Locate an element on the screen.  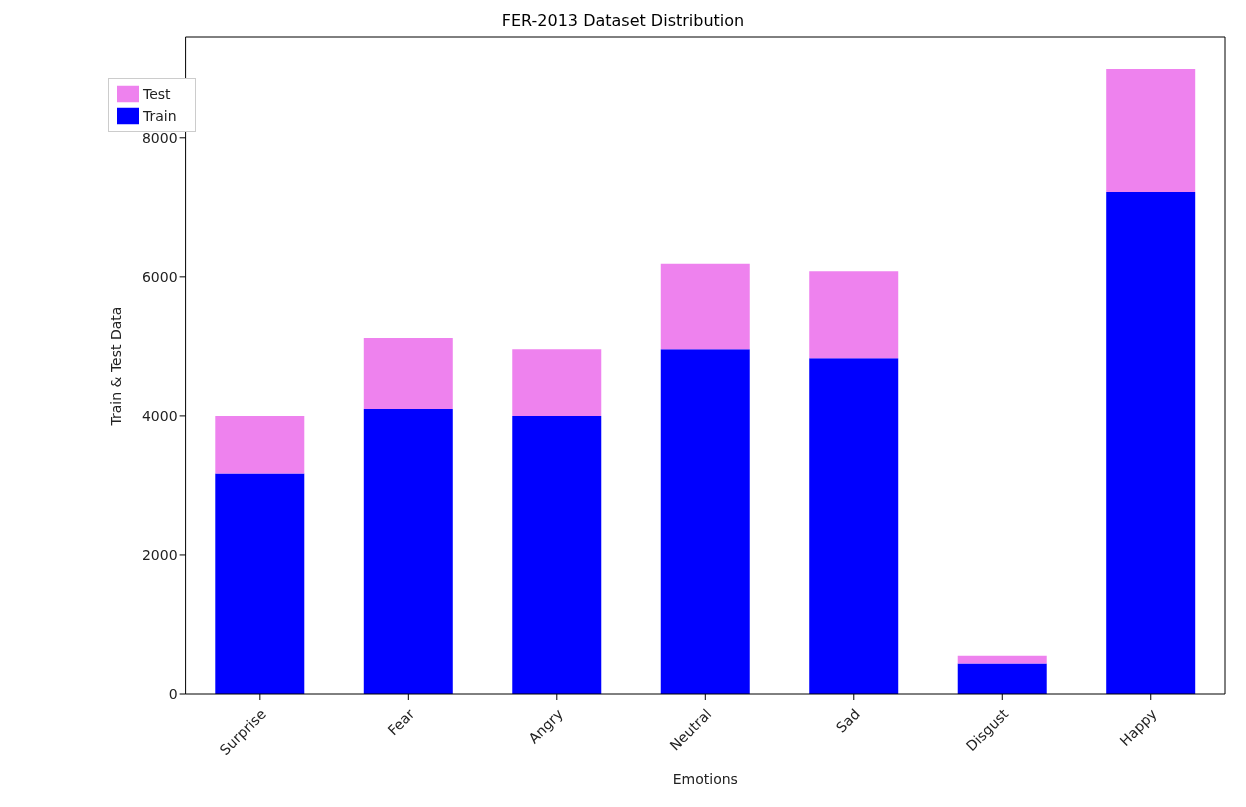
chart-title: FER-2013 Dataset Distribution is located at coordinates (623, 21).